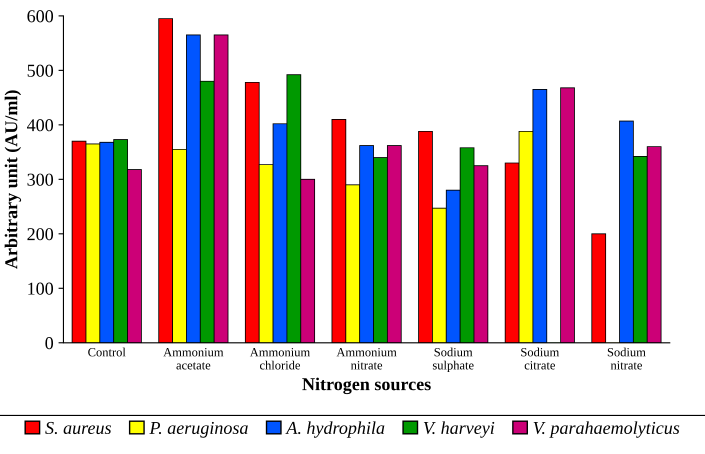 The height and width of the screenshot is (454, 705). I want to click on legend-label: V. parahaemolyticus, so click(607, 429).